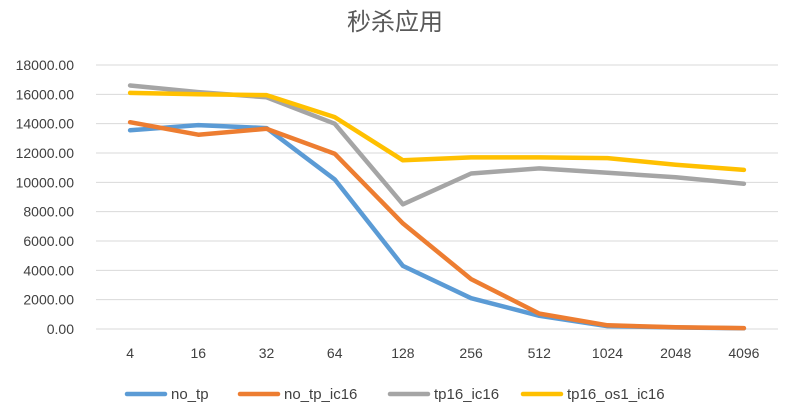 The image size is (800, 413). What do you see at coordinates (48, 270) in the screenshot?
I see `y-tick-label: 4000.00` at bounding box center [48, 270].